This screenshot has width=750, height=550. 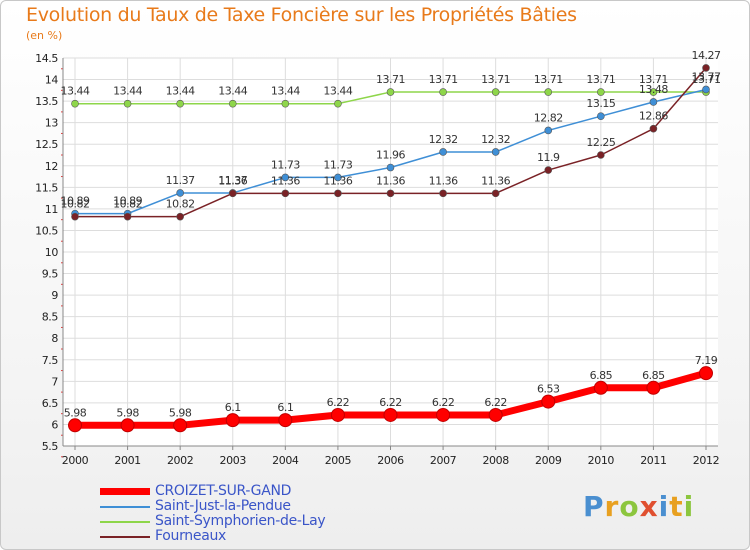 What do you see at coordinates (653, 116) in the screenshot?
I see `data-label: 12.86` at bounding box center [653, 116].